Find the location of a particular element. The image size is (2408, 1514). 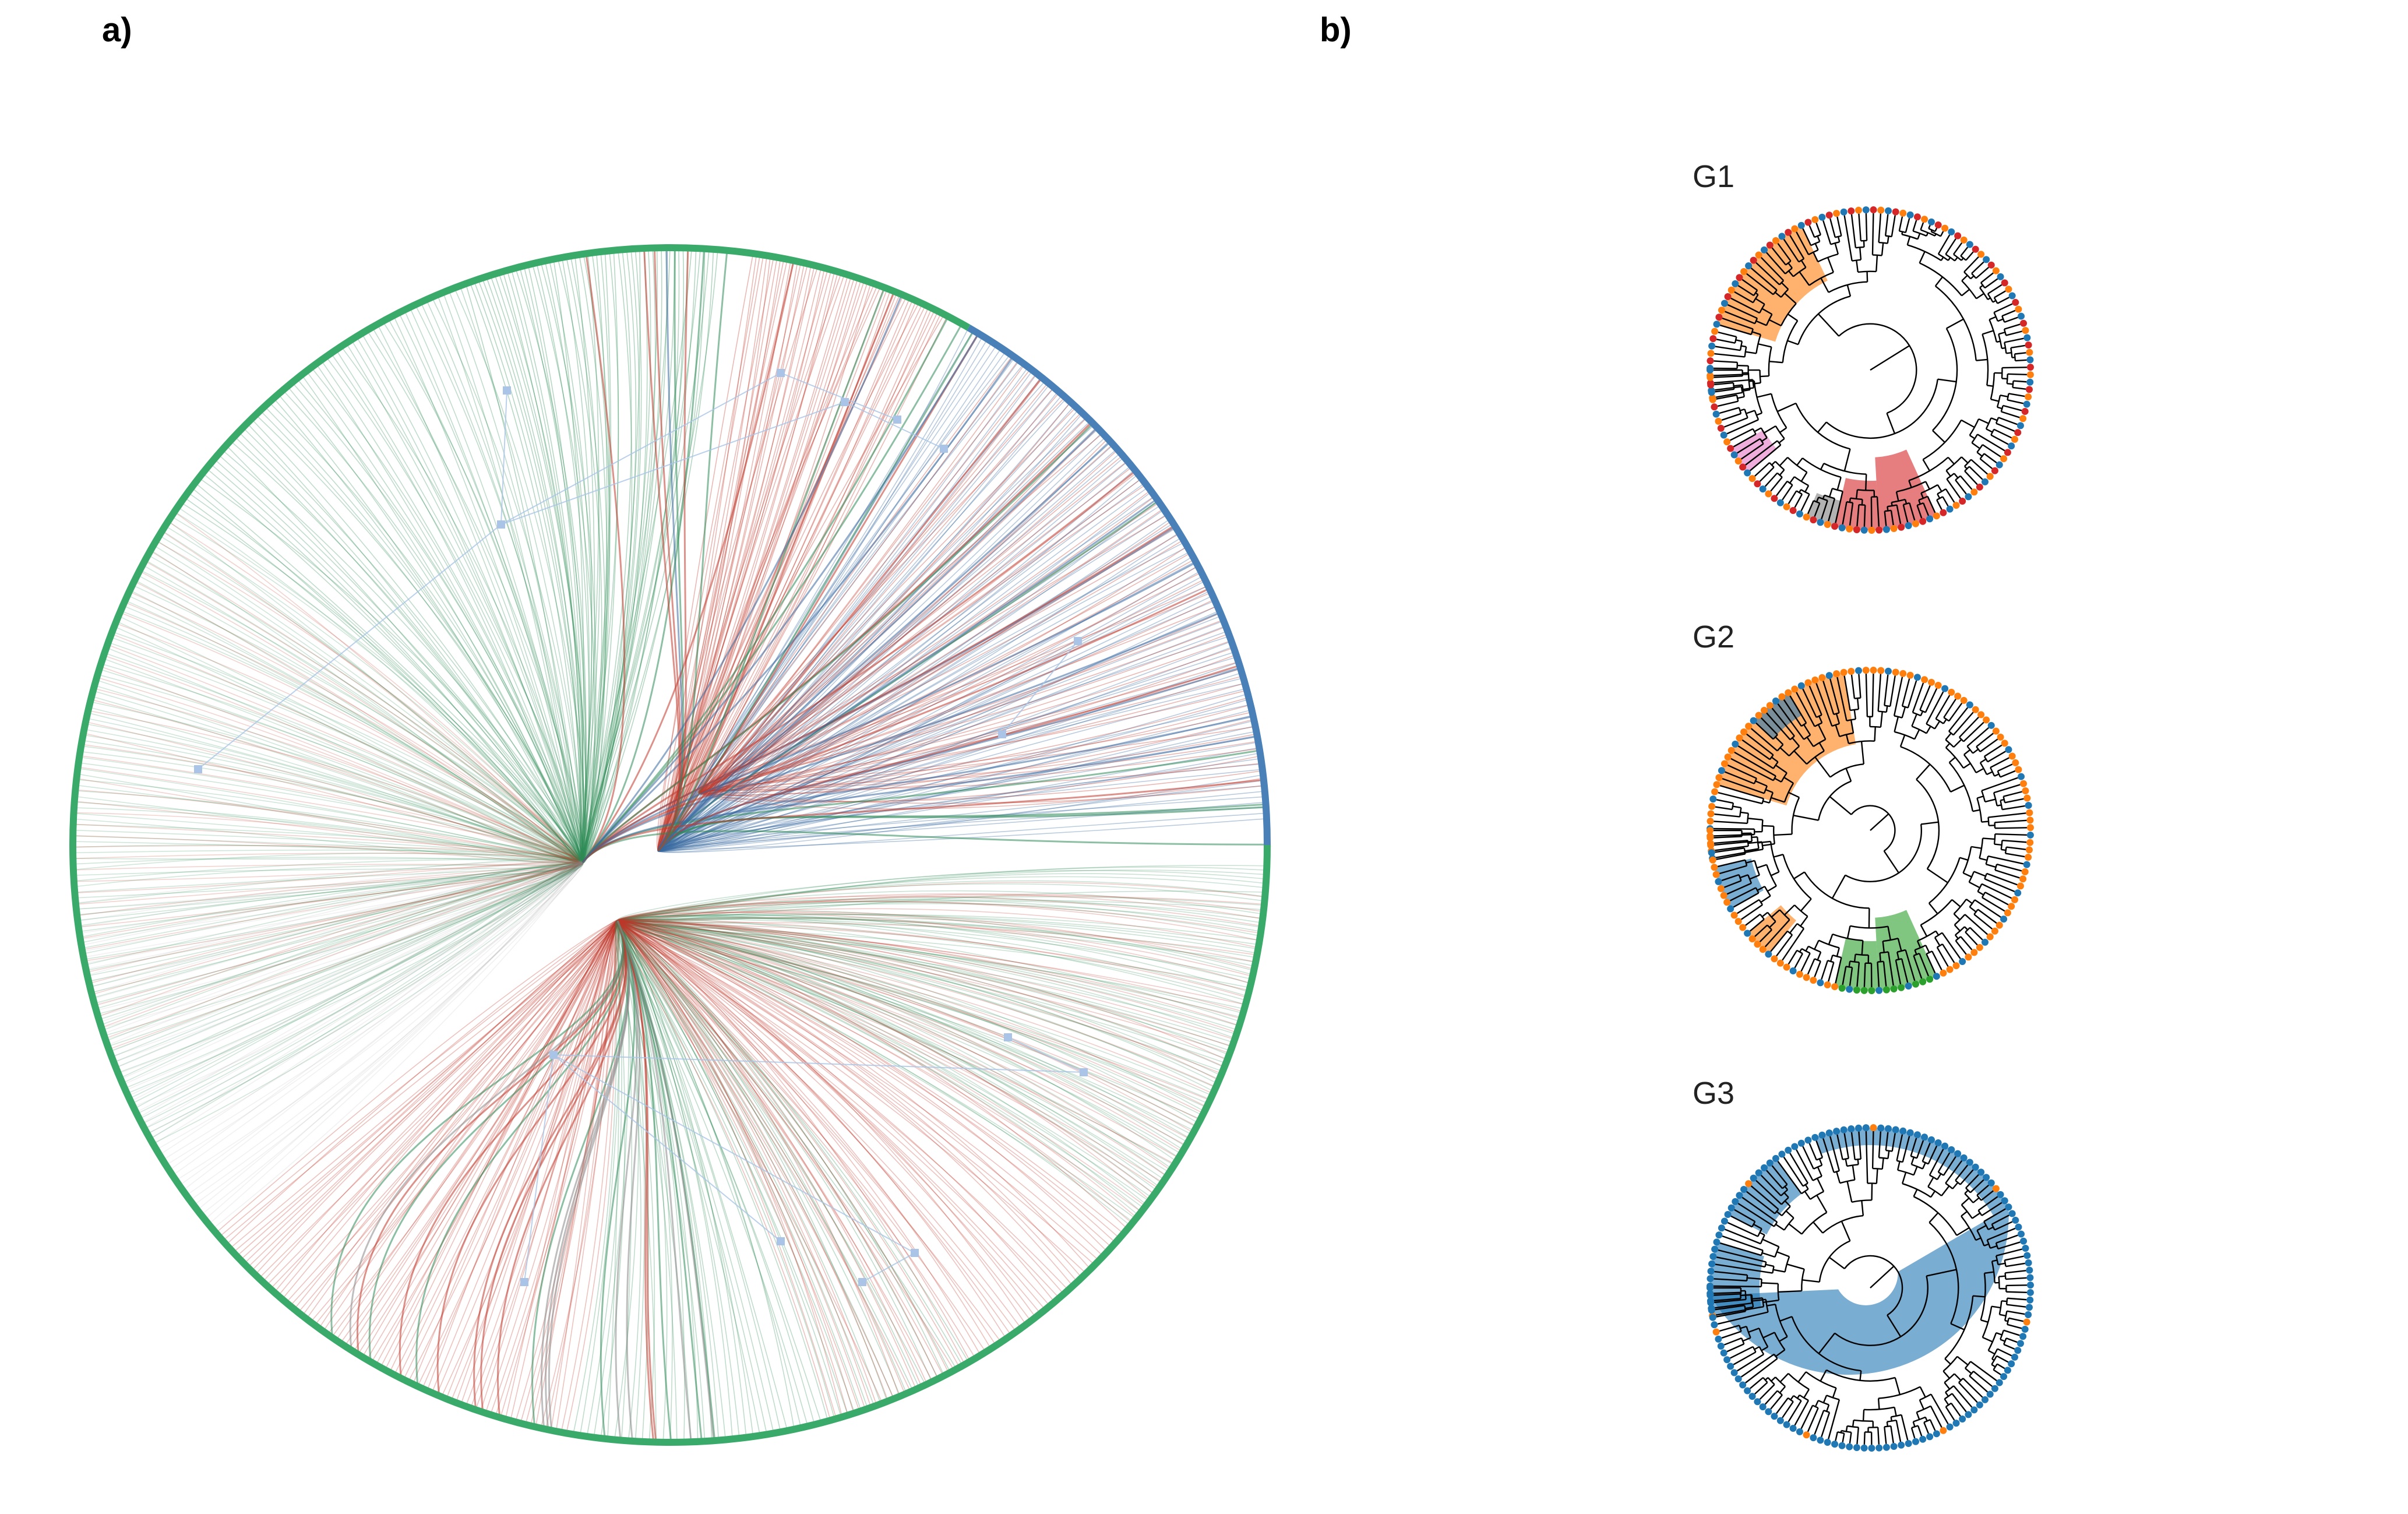

radial-tree-g2 is located at coordinates (1870, 830).